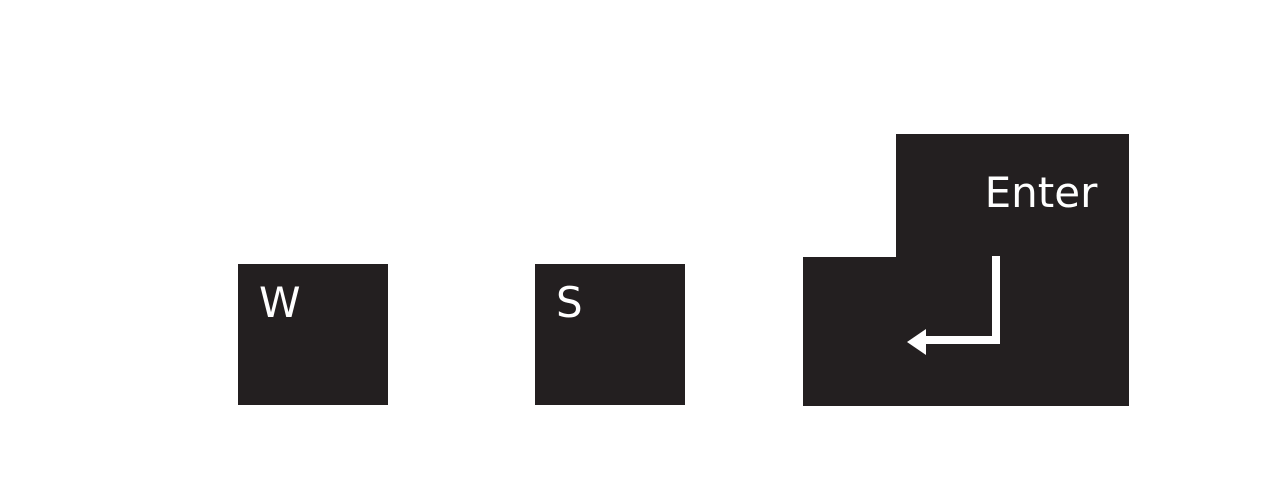 The height and width of the screenshot is (484, 1279). What do you see at coordinates (1041, 192) in the screenshot?
I see `key-enter-label: Enter` at bounding box center [1041, 192].